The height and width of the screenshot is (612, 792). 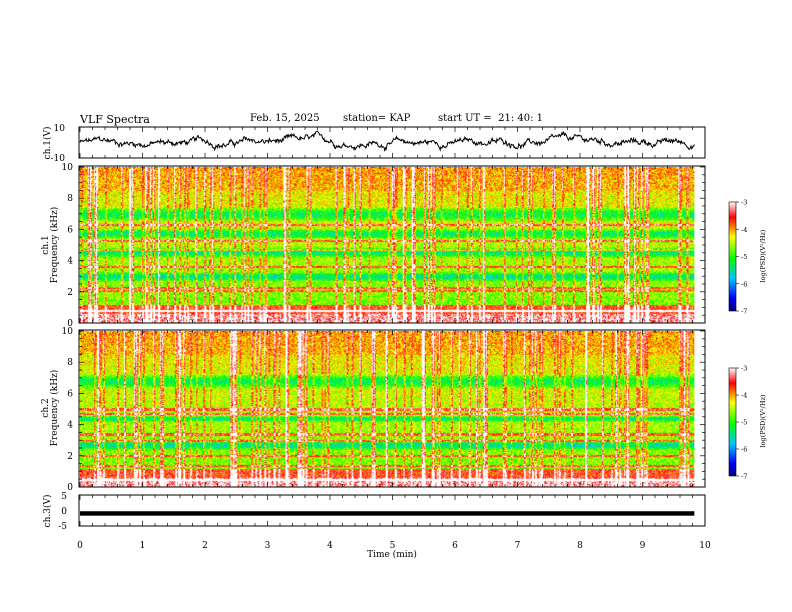 I want to click on ch2-colorbar: -3 -4 -5 -6 -7 log(PSD)(V²/Hz), so click(x=747, y=423).